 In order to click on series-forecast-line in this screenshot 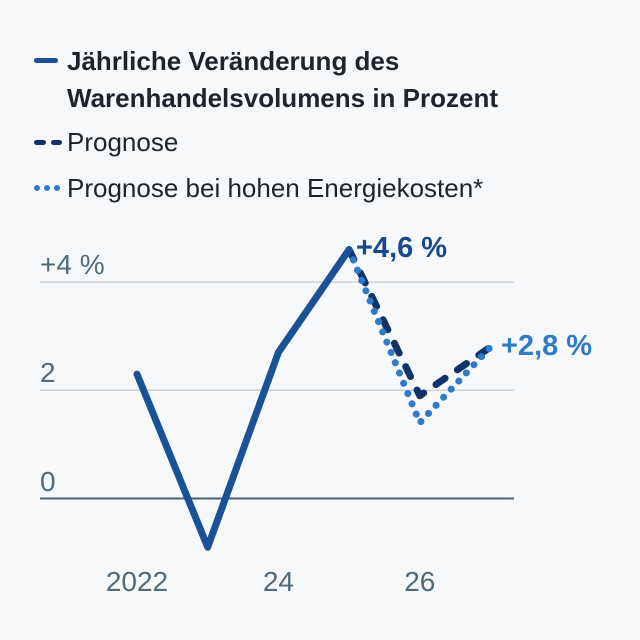, I will do `click(419, 323)`.